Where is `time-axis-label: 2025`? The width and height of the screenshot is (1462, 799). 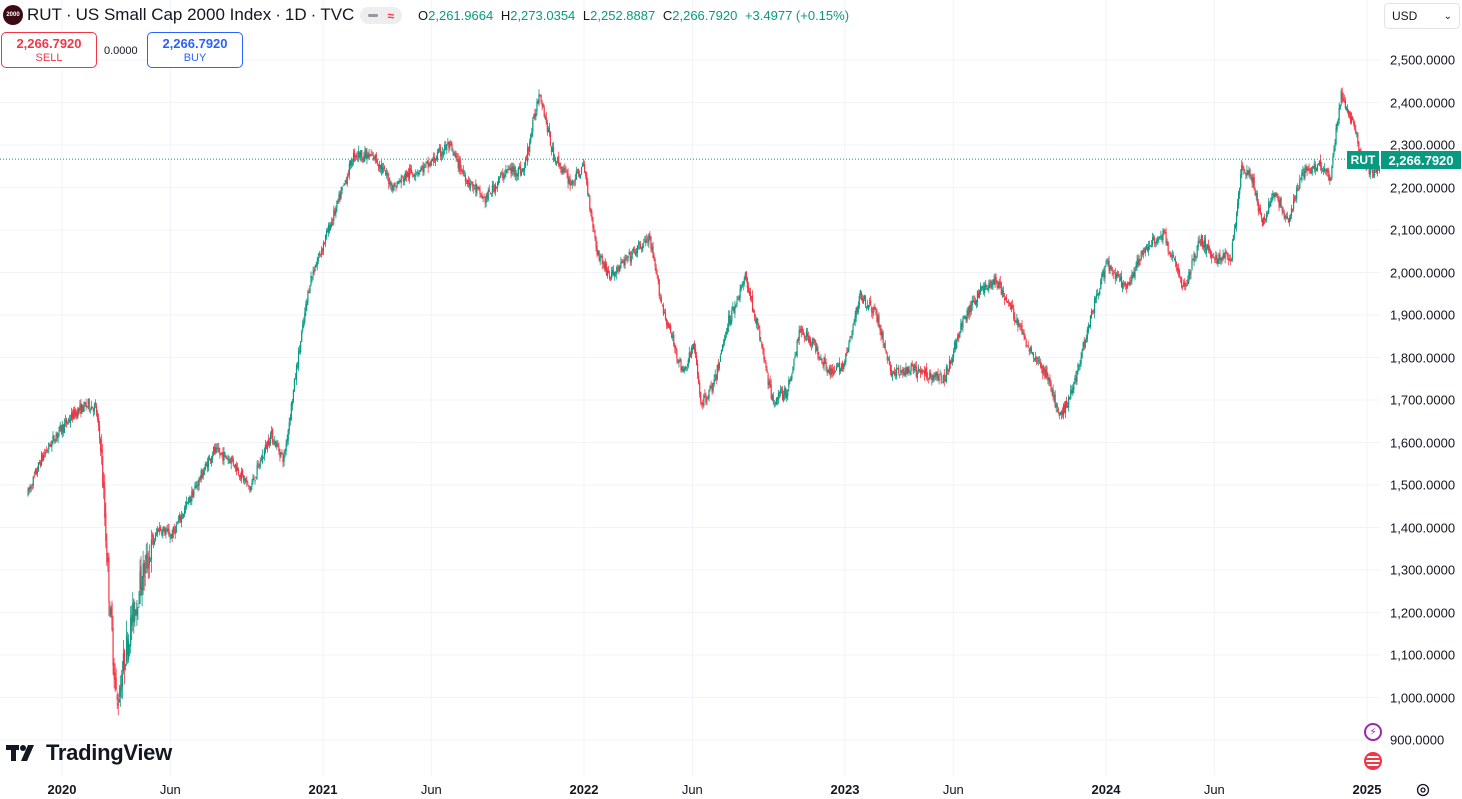
time-axis-label: 2025 is located at coordinates (1367, 789).